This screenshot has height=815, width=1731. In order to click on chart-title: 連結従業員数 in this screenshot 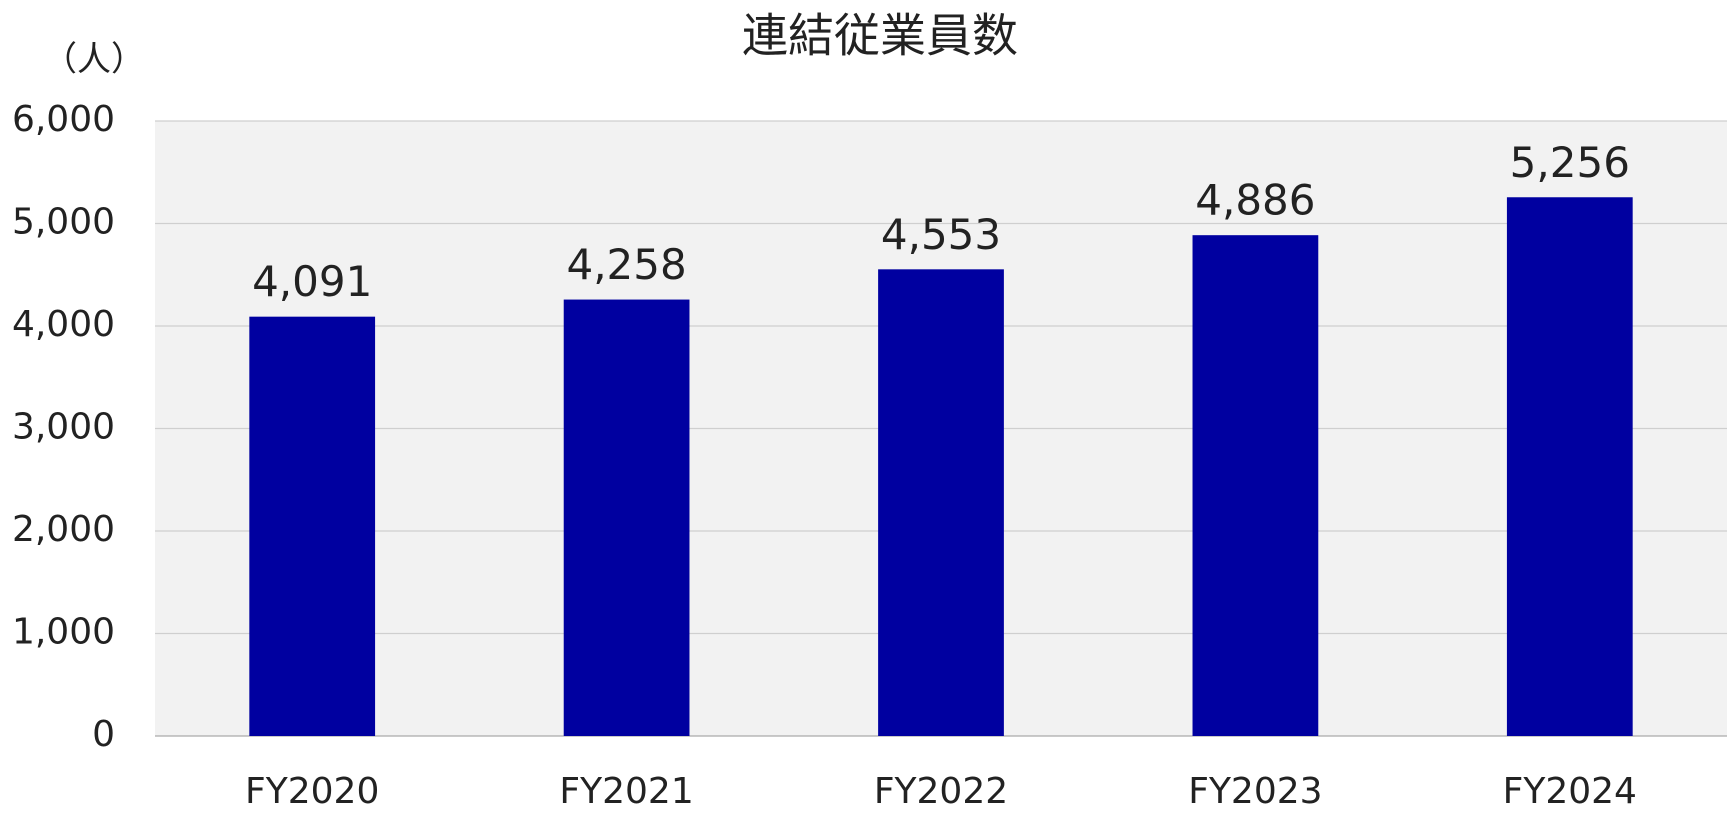, I will do `click(880, 36)`.